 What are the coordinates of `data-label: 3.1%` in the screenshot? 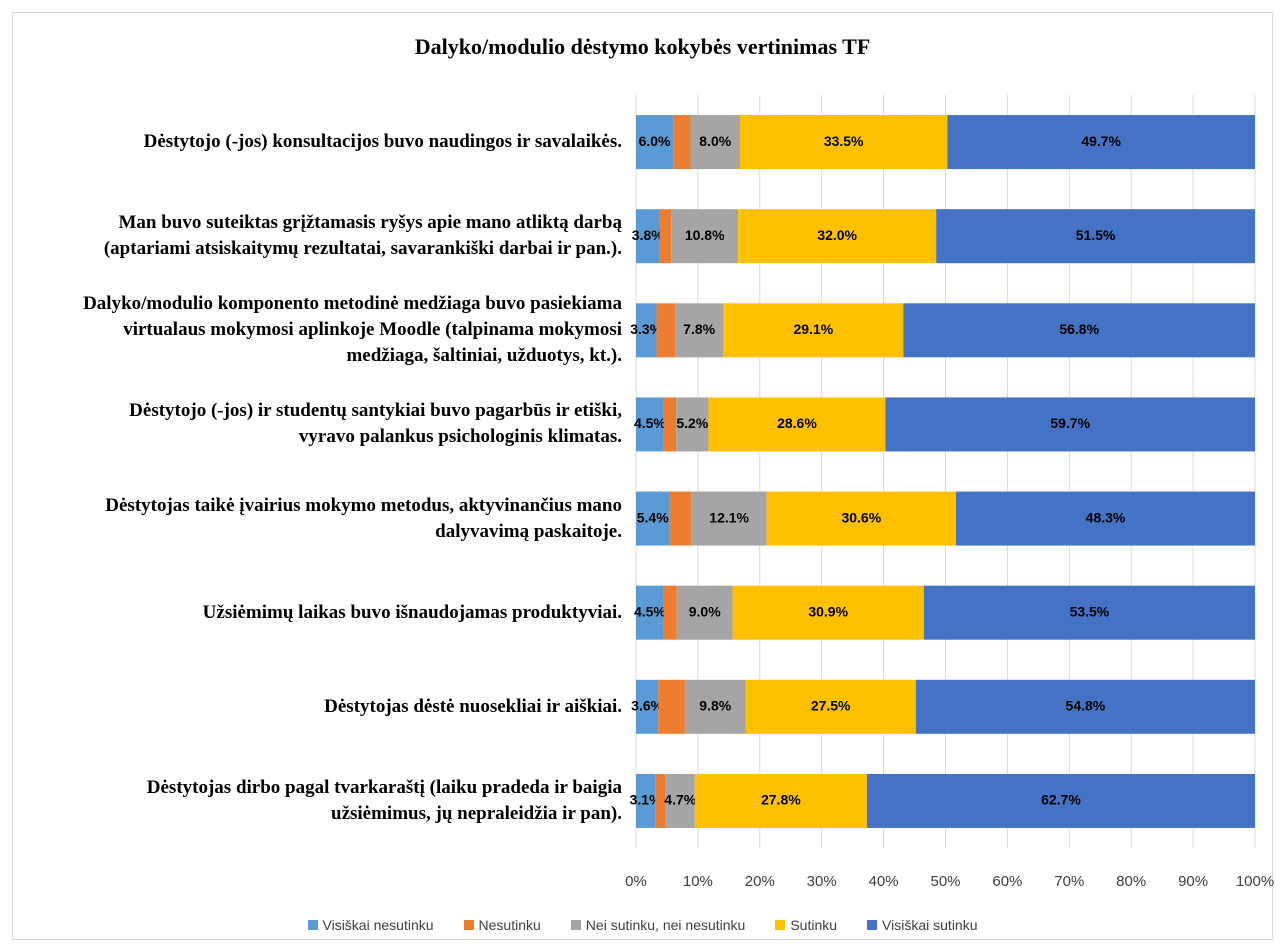 It's located at (646, 800).